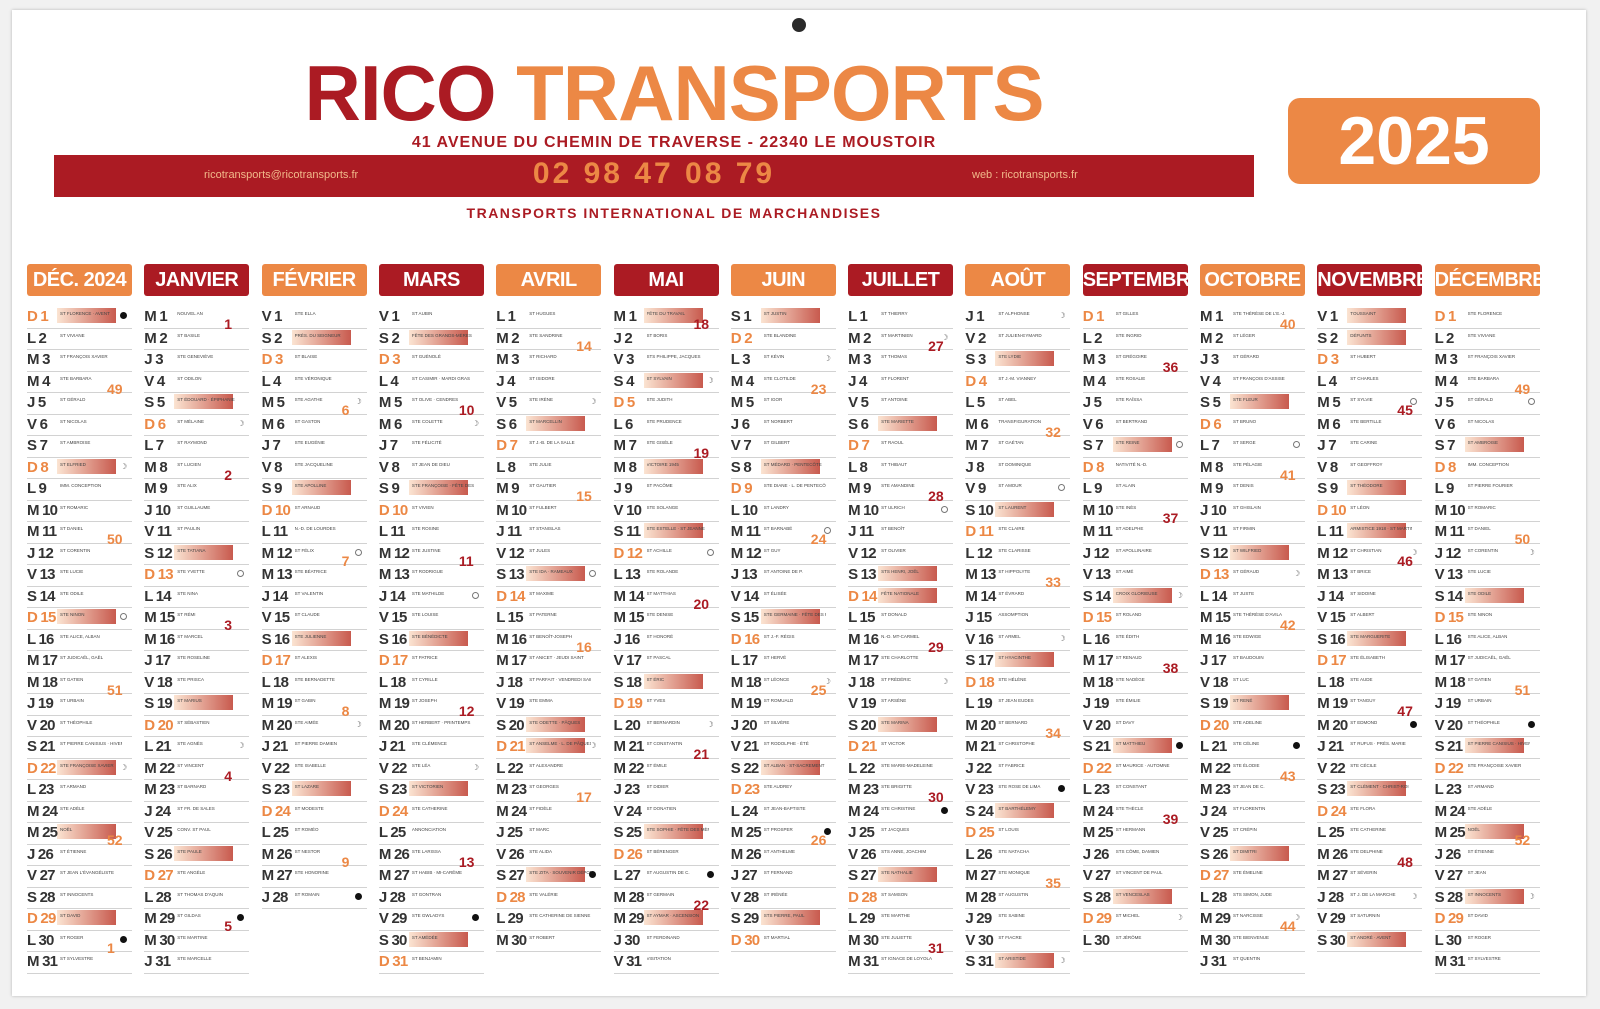 This screenshot has height=1009, width=1600. Describe the element at coordinates (540, 851) in the screenshot. I see `saint-name: STE ALIDA` at that location.